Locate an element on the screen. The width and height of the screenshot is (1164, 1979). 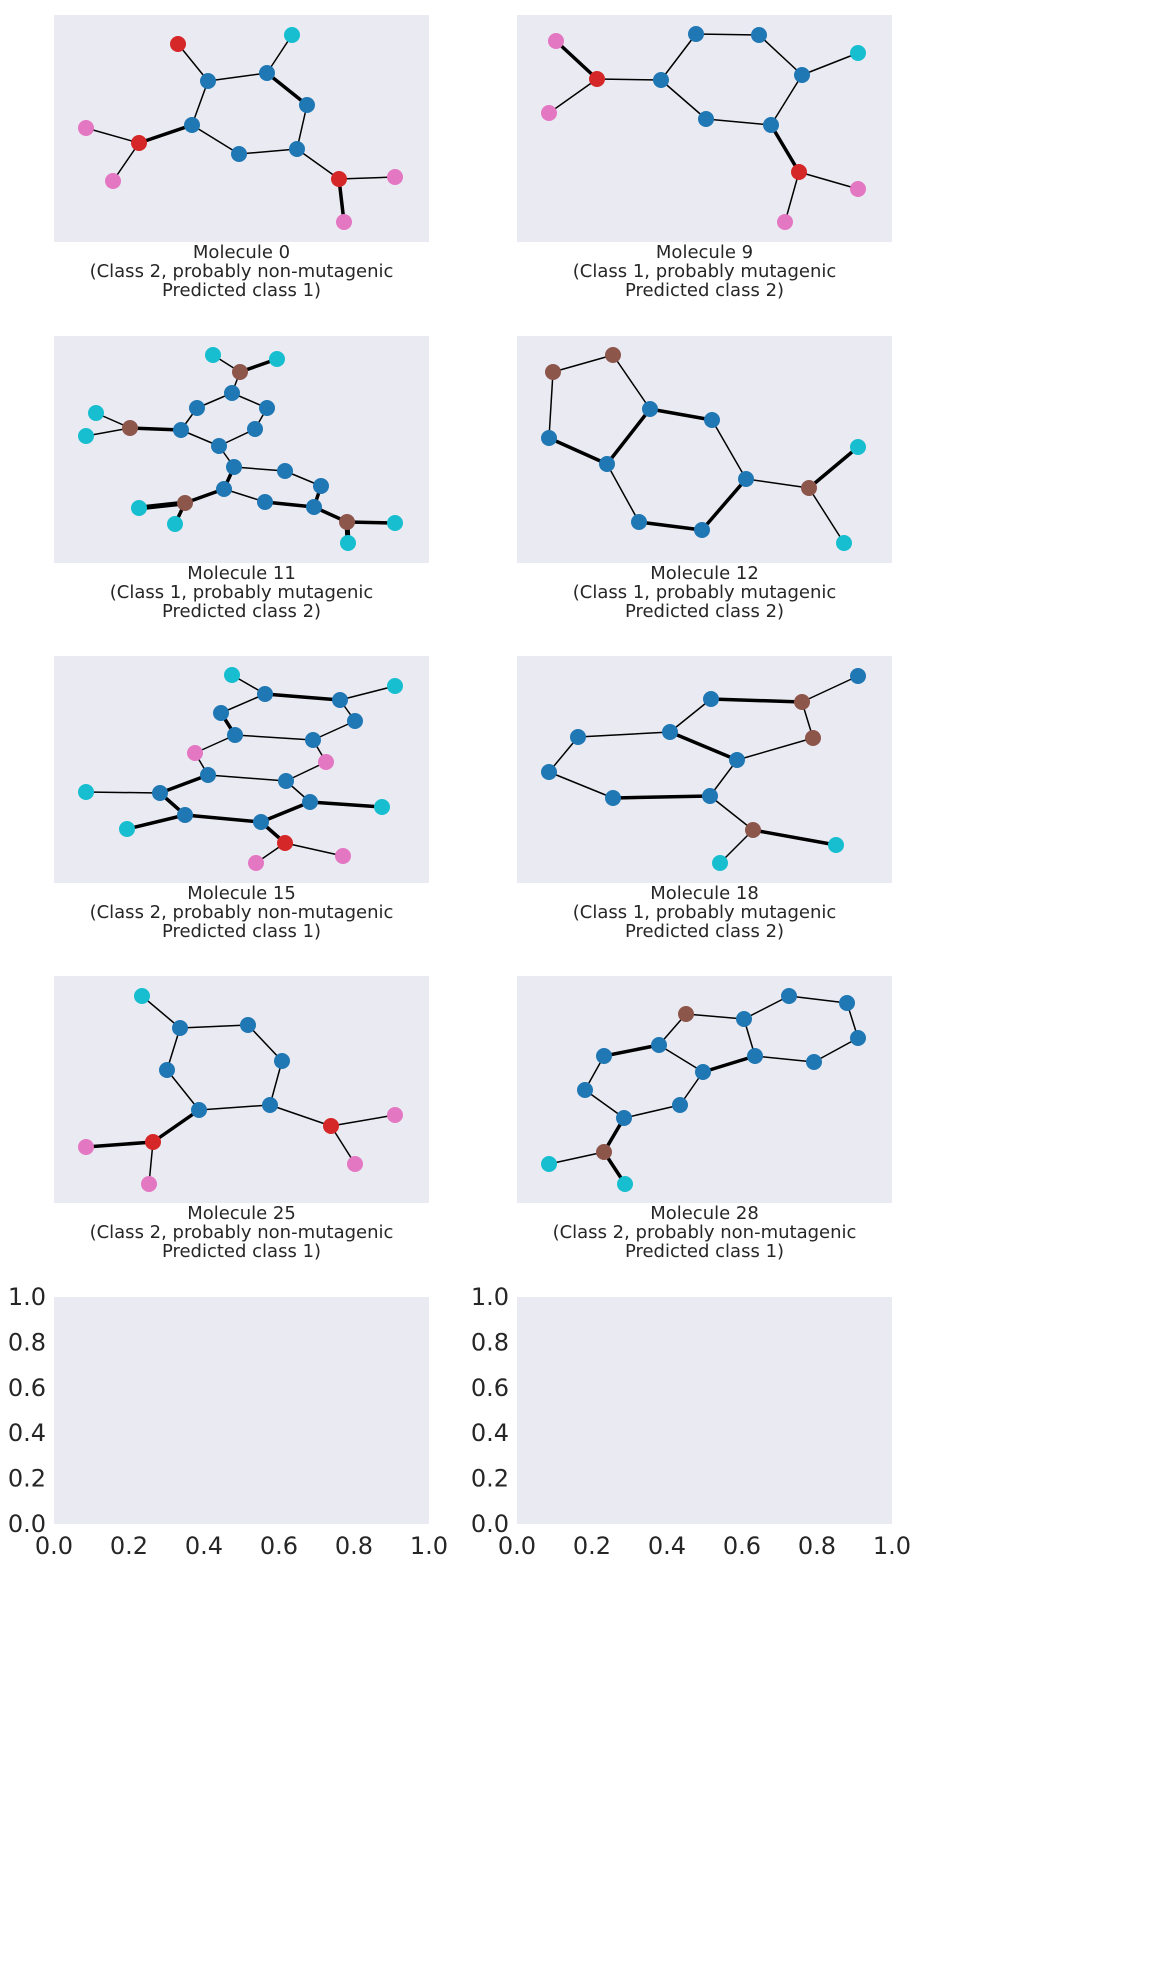
x-tick-label: 0.8 is located at coordinates (354, 1546).